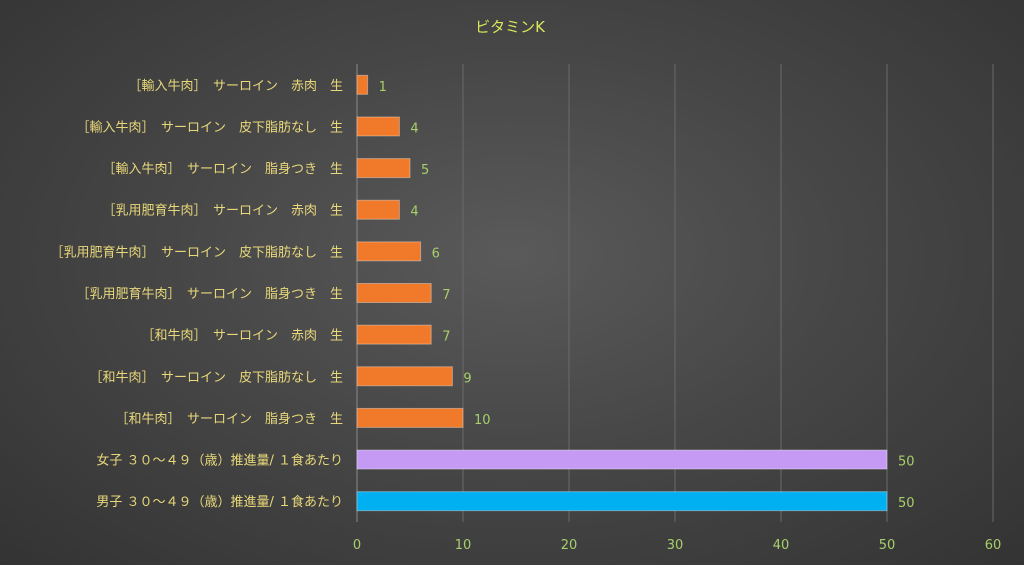  What do you see at coordinates (482, 420) in the screenshot?
I see `data-label: 10` at bounding box center [482, 420].